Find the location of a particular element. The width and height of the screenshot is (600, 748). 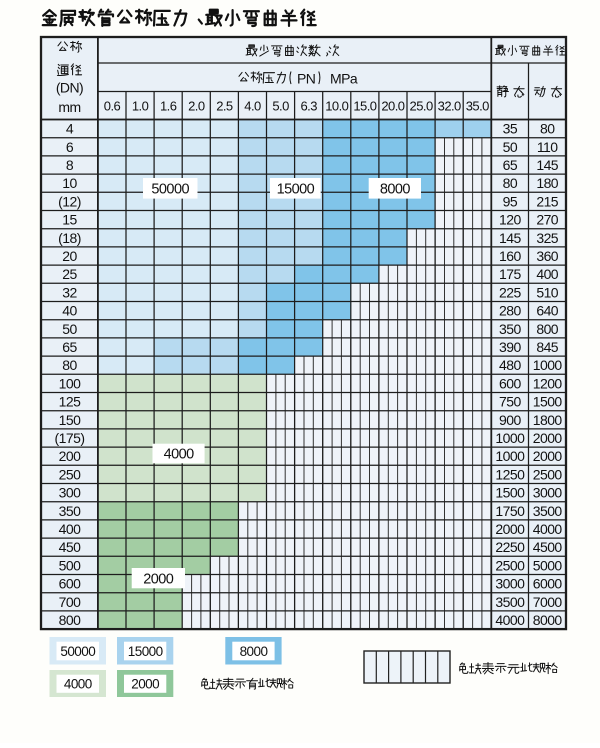

svg-text: 6000 is located at coordinates (548, 584).